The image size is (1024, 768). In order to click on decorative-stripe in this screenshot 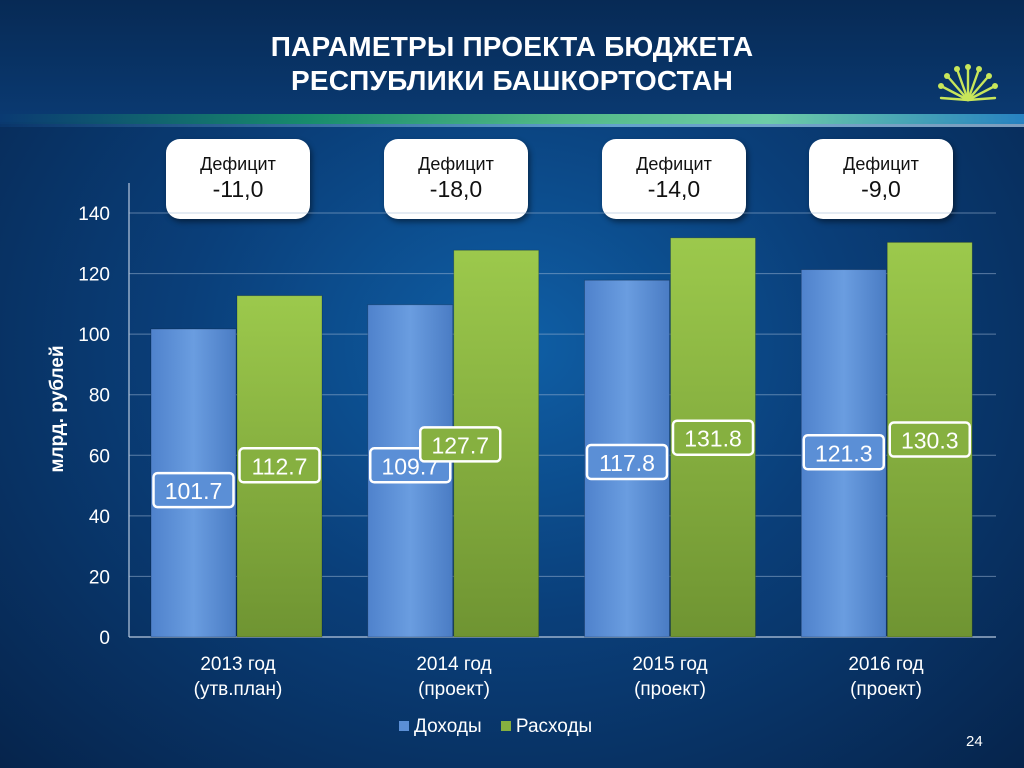, I will do `click(512, 119)`.